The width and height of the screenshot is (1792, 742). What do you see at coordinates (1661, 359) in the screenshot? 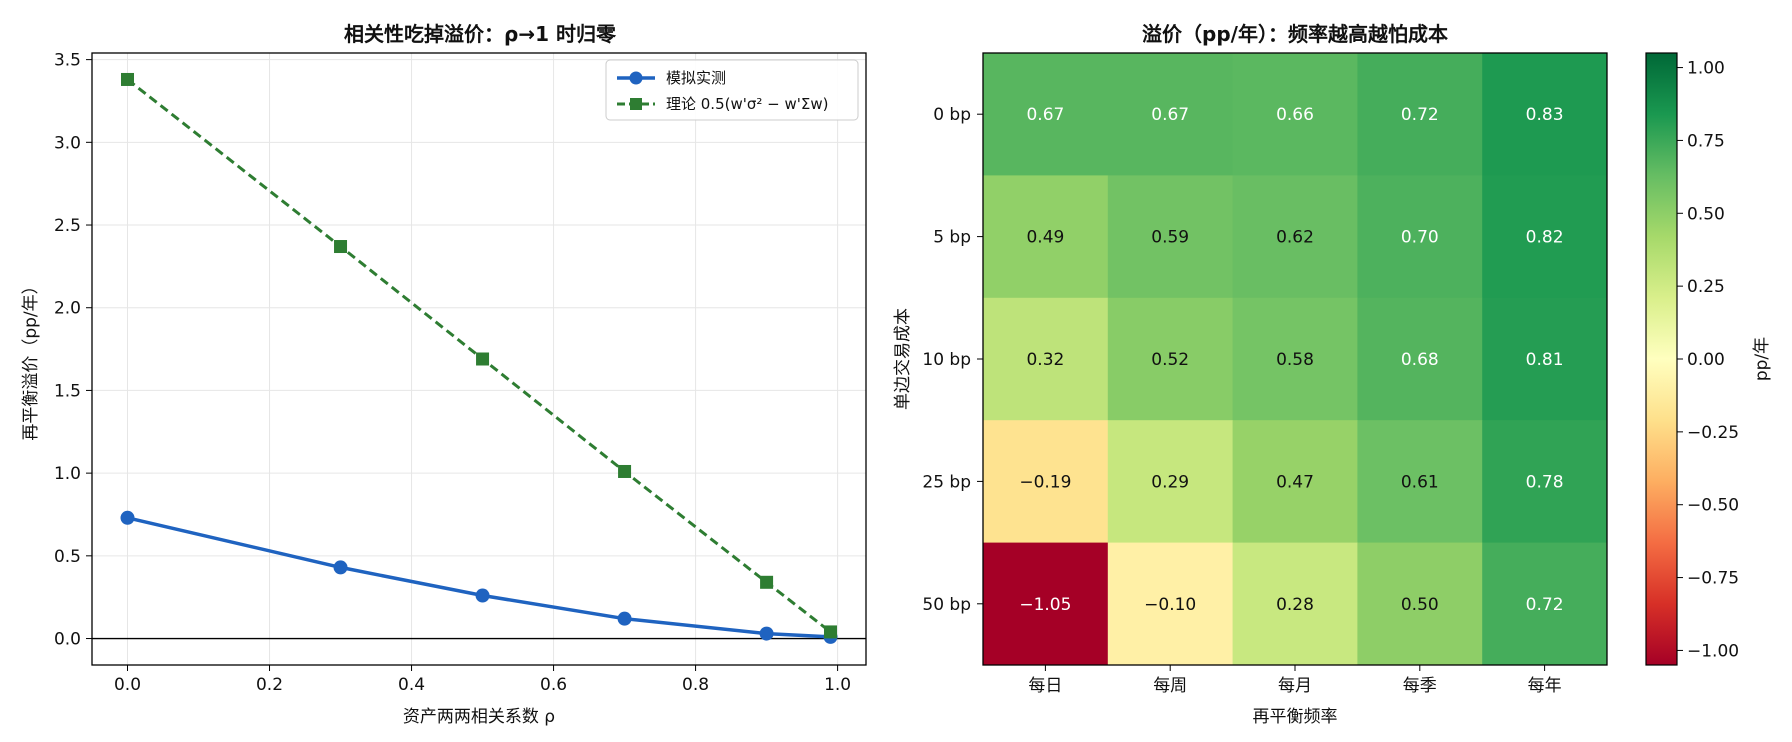
I see `colorbar-gradient` at bounding box center [1661, 359].